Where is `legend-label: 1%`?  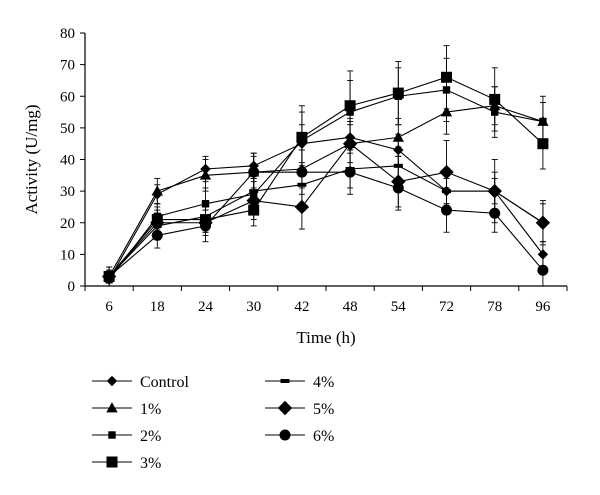
legend-label: 1% is located at coordinates (150, 409).